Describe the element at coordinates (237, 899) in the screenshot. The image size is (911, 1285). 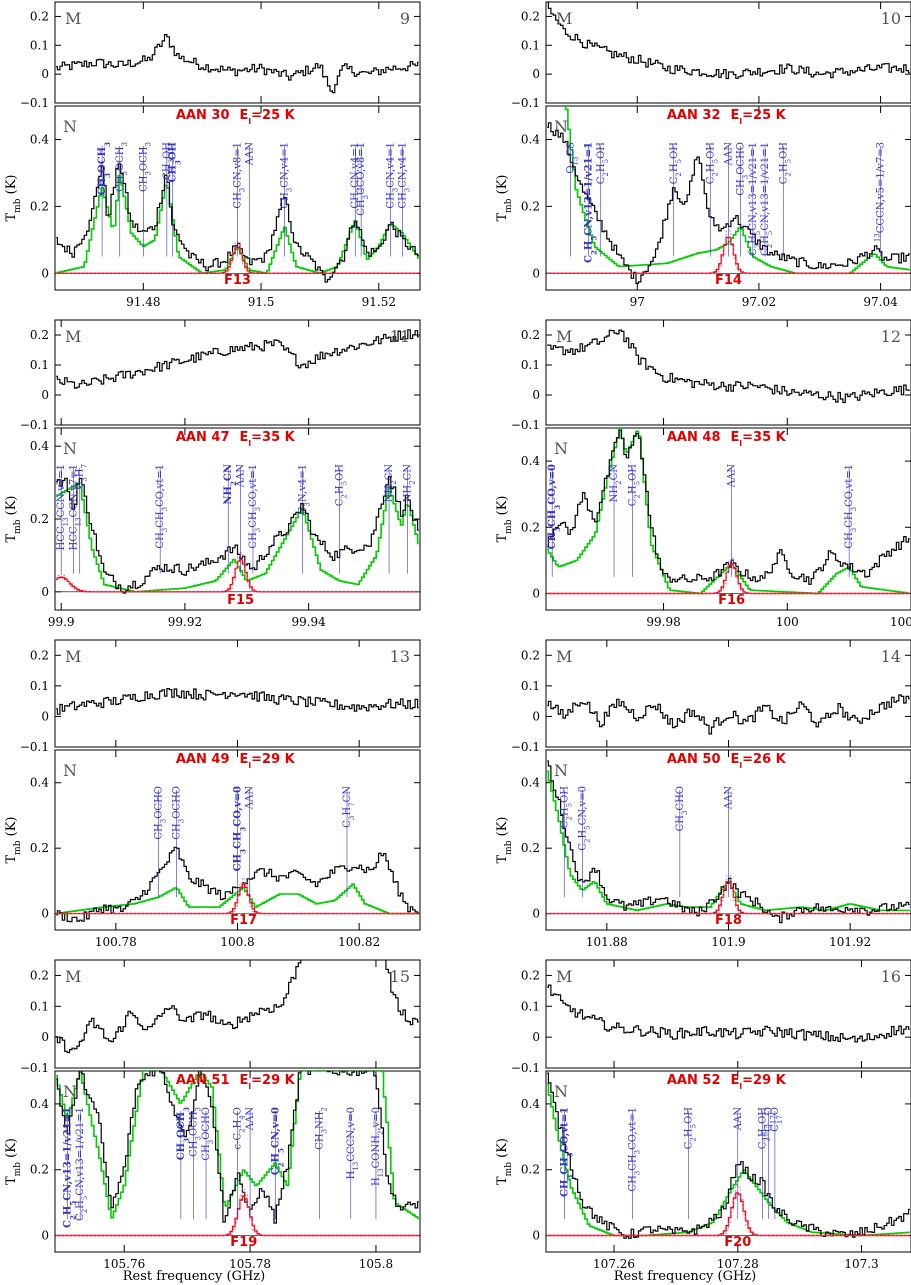
I see `n-model-full-line` at that location.